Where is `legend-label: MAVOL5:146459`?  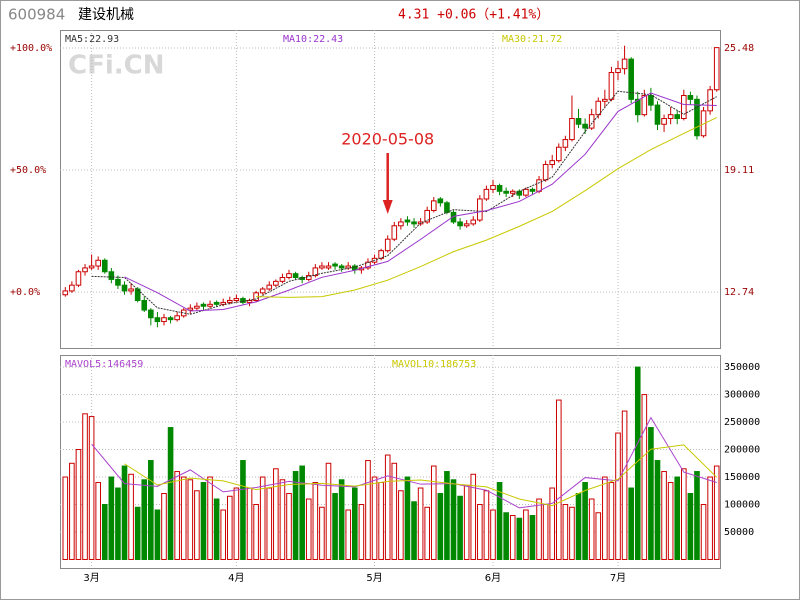
legend-label: MAVOL5:146459 is located at coordinates (104, 364).